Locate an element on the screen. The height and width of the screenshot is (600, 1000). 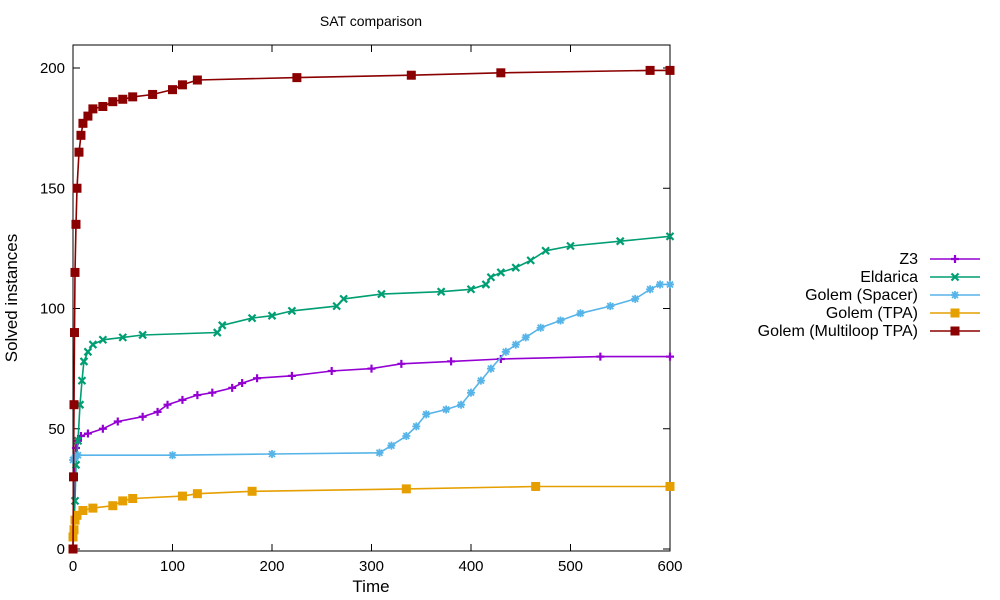
series-golem-tpa is located at coordinates (371, 511).